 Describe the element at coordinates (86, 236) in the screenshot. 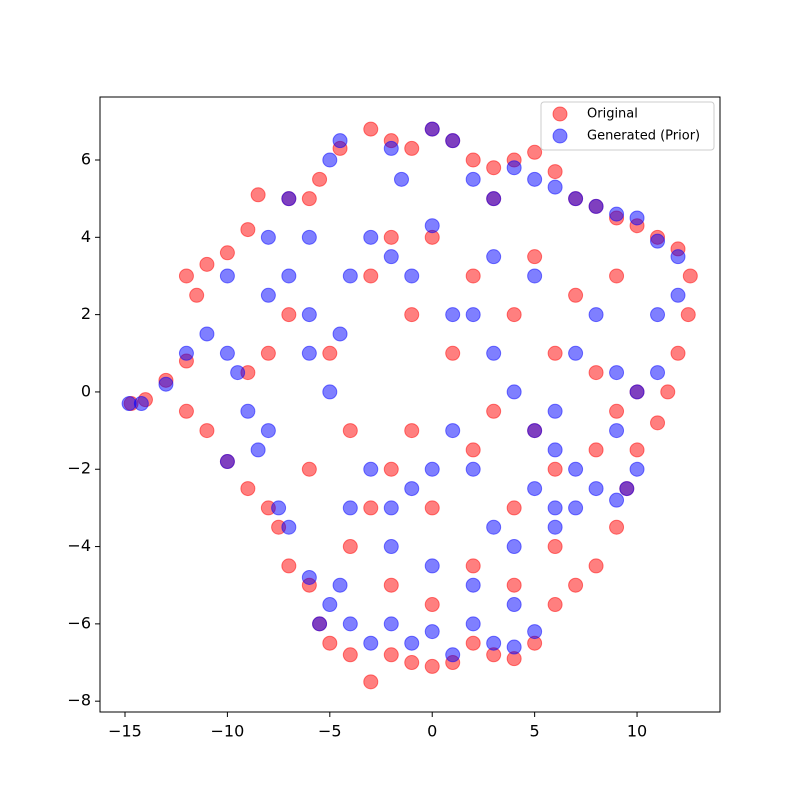

I see `y-tick-label: 4` at that location.